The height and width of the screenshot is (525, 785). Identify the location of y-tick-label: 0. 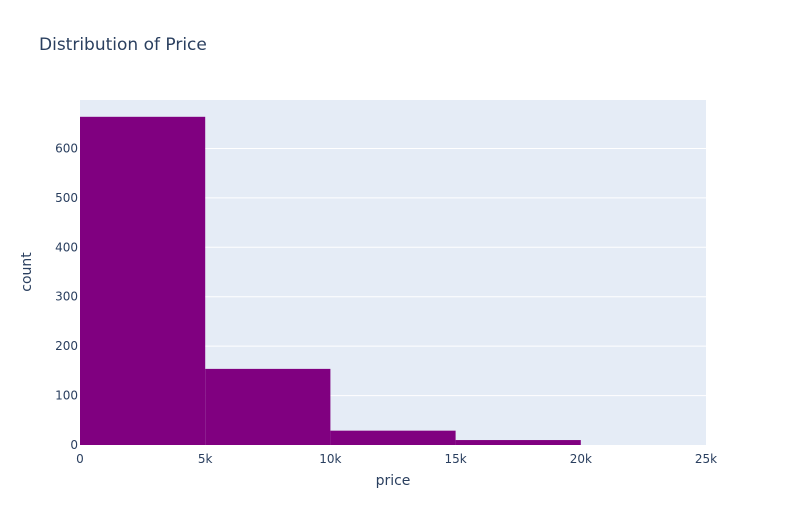
(74, 445).